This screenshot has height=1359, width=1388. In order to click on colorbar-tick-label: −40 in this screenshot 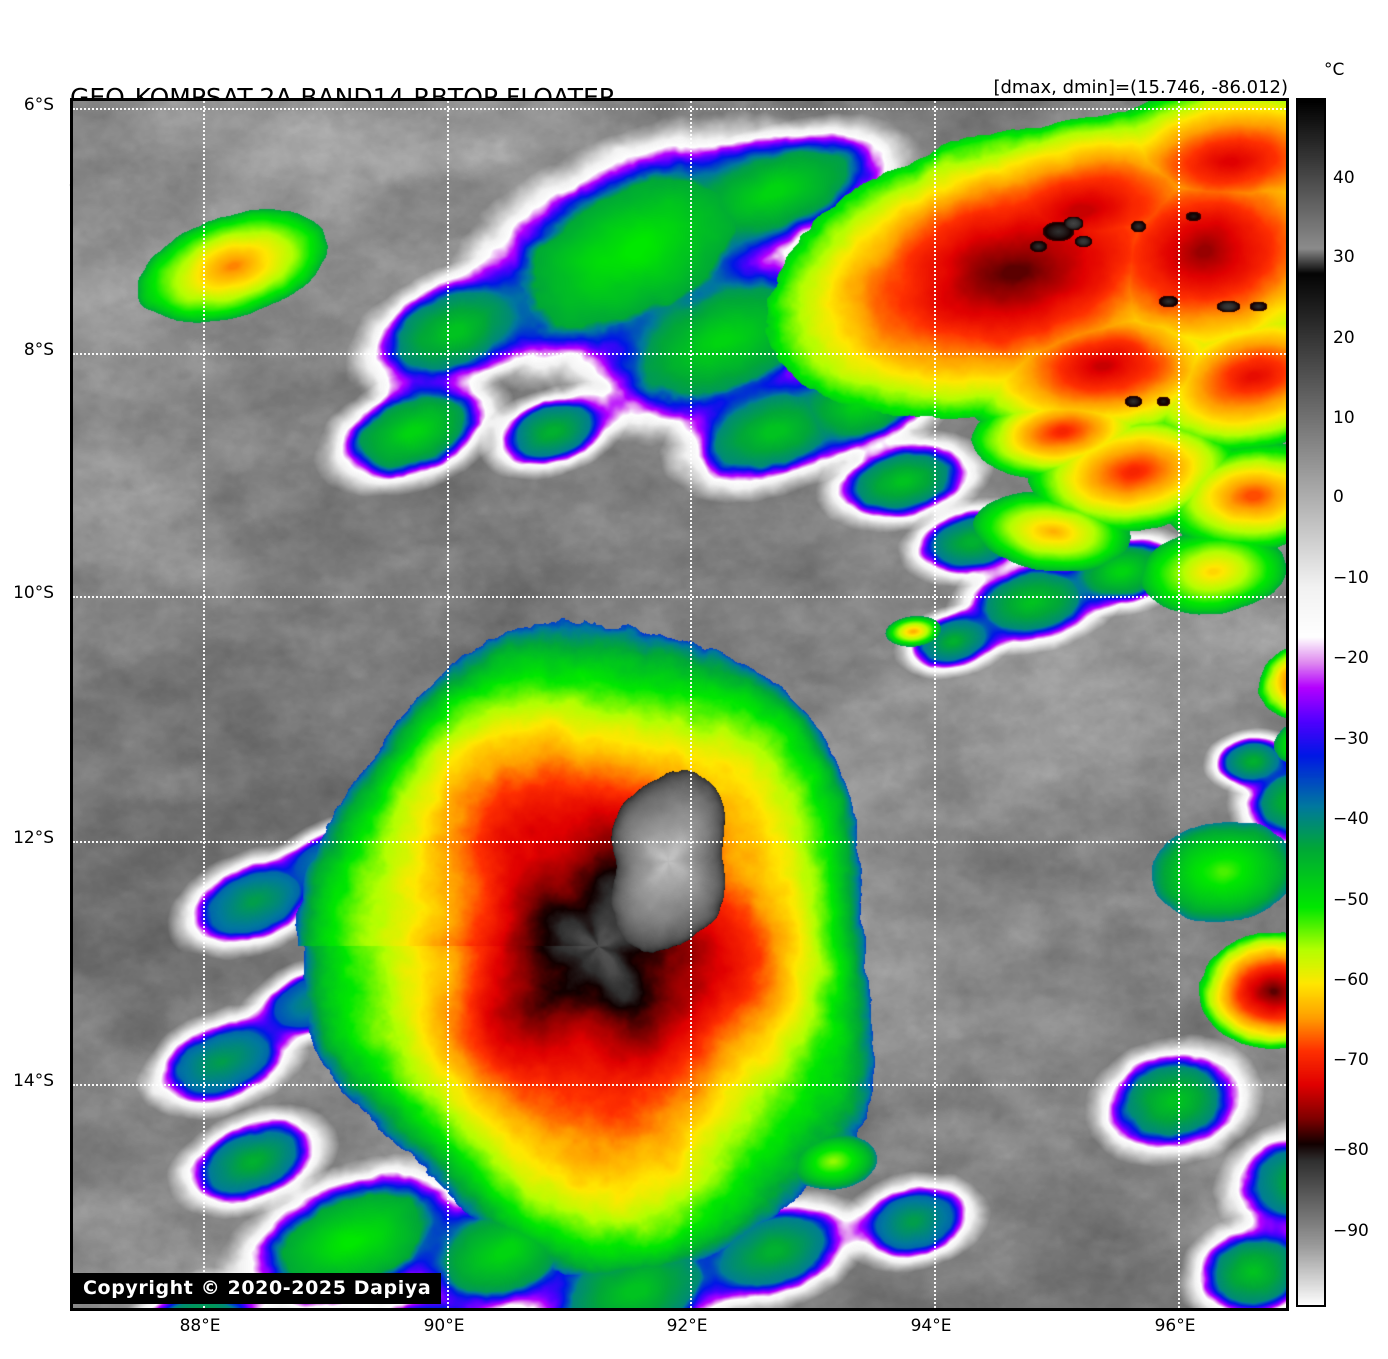, I will do `click(1351, 819)`.